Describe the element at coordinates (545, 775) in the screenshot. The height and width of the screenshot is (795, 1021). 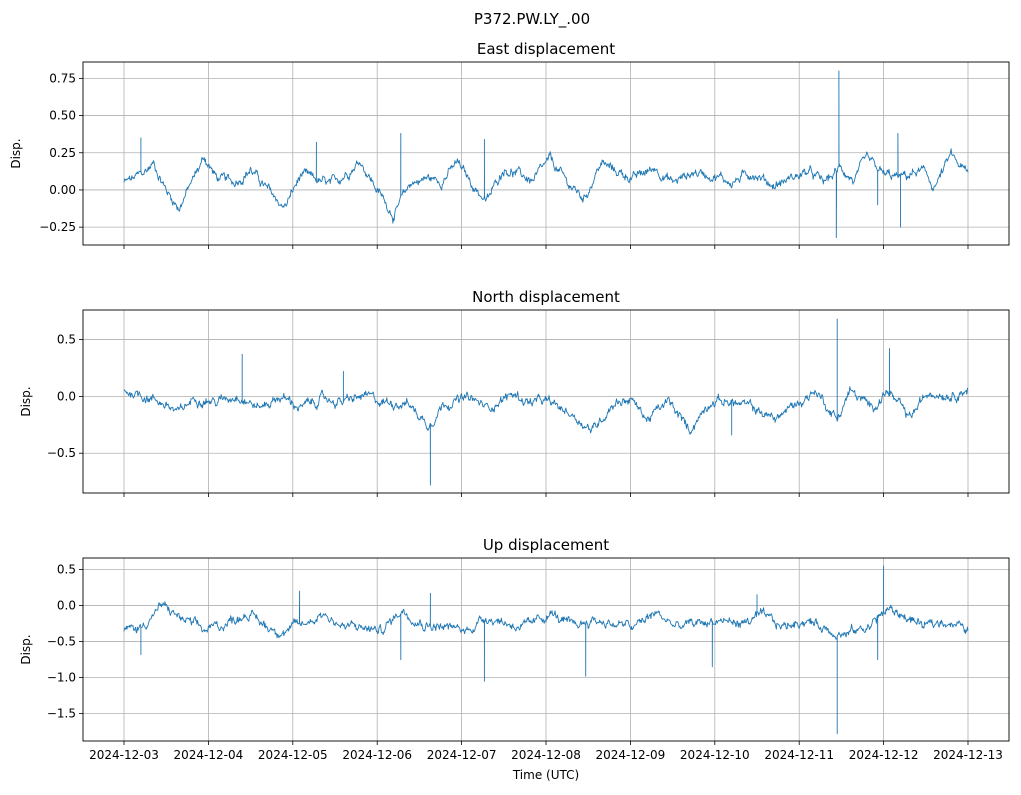
I see `x-axis-label: Time (UTC)` at that location.